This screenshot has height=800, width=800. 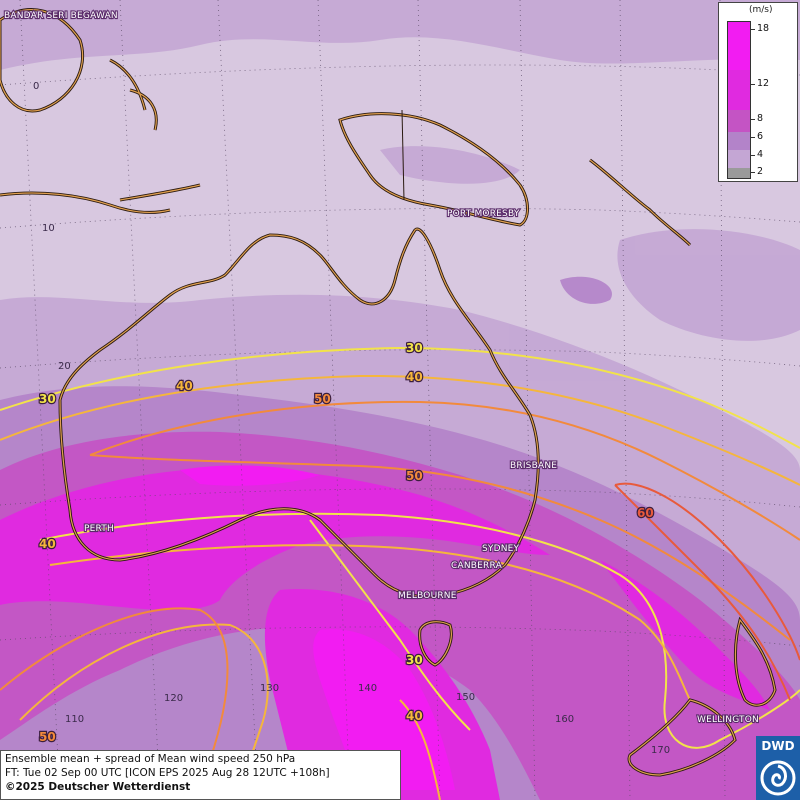 What do you see at coordinates (763, 83) in the screenshot?
I see `legend-tick: 12` at bounding box center [763, 83].